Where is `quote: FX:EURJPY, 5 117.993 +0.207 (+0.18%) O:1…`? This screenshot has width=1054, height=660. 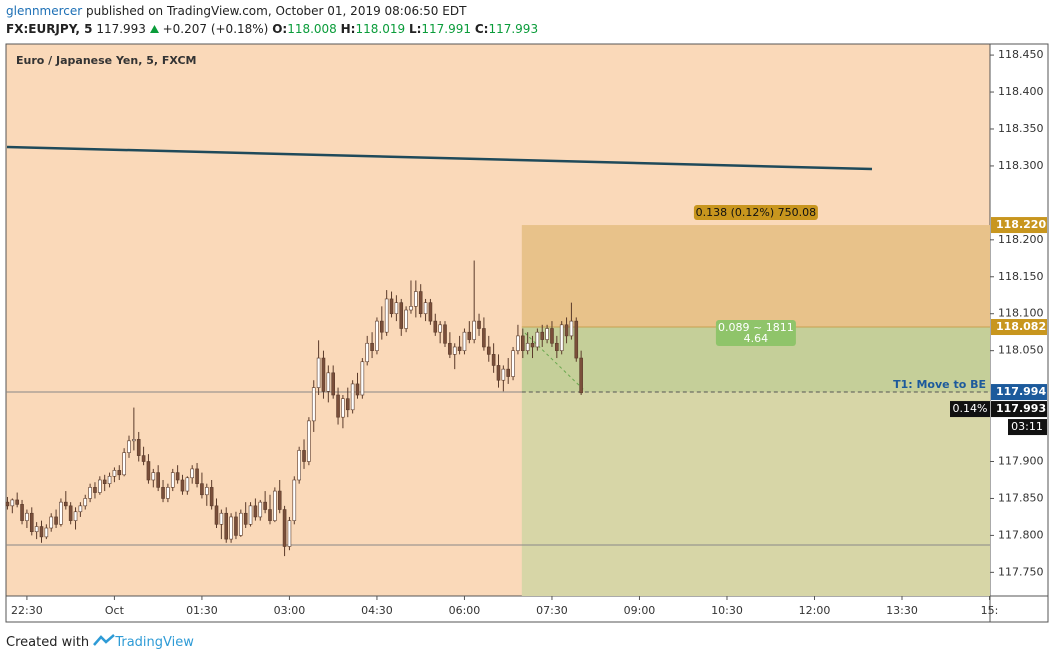 quote: FX:EURJPY, 5 117.993 +0.207 (+0.18%) O:1… is located at coordinates (272, 29).